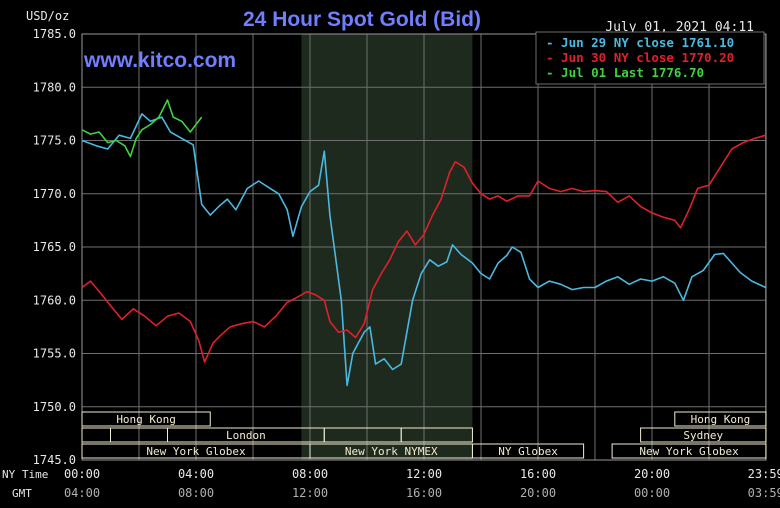  I want to click on y-tick-label: 1775.0, so click(54, 141).